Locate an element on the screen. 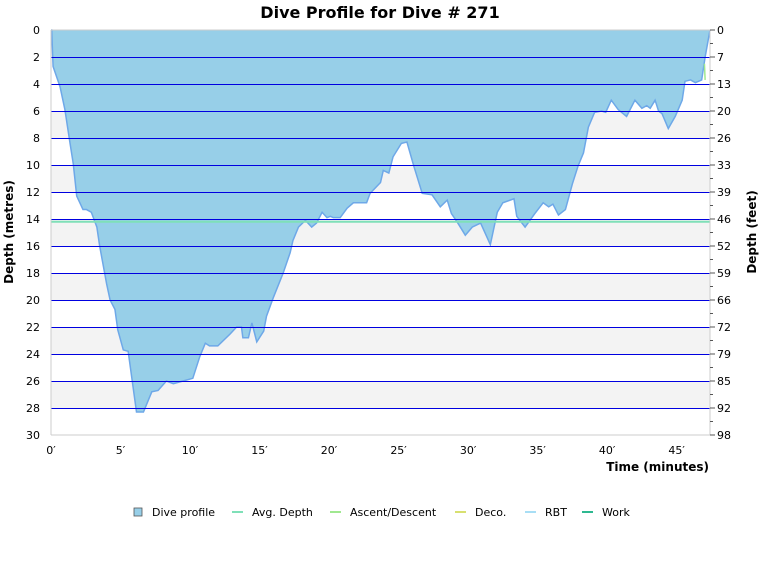 The height and width of the screenshot is (584, 760). x-tick-label: 15′ is located at coordinates (259, 450).